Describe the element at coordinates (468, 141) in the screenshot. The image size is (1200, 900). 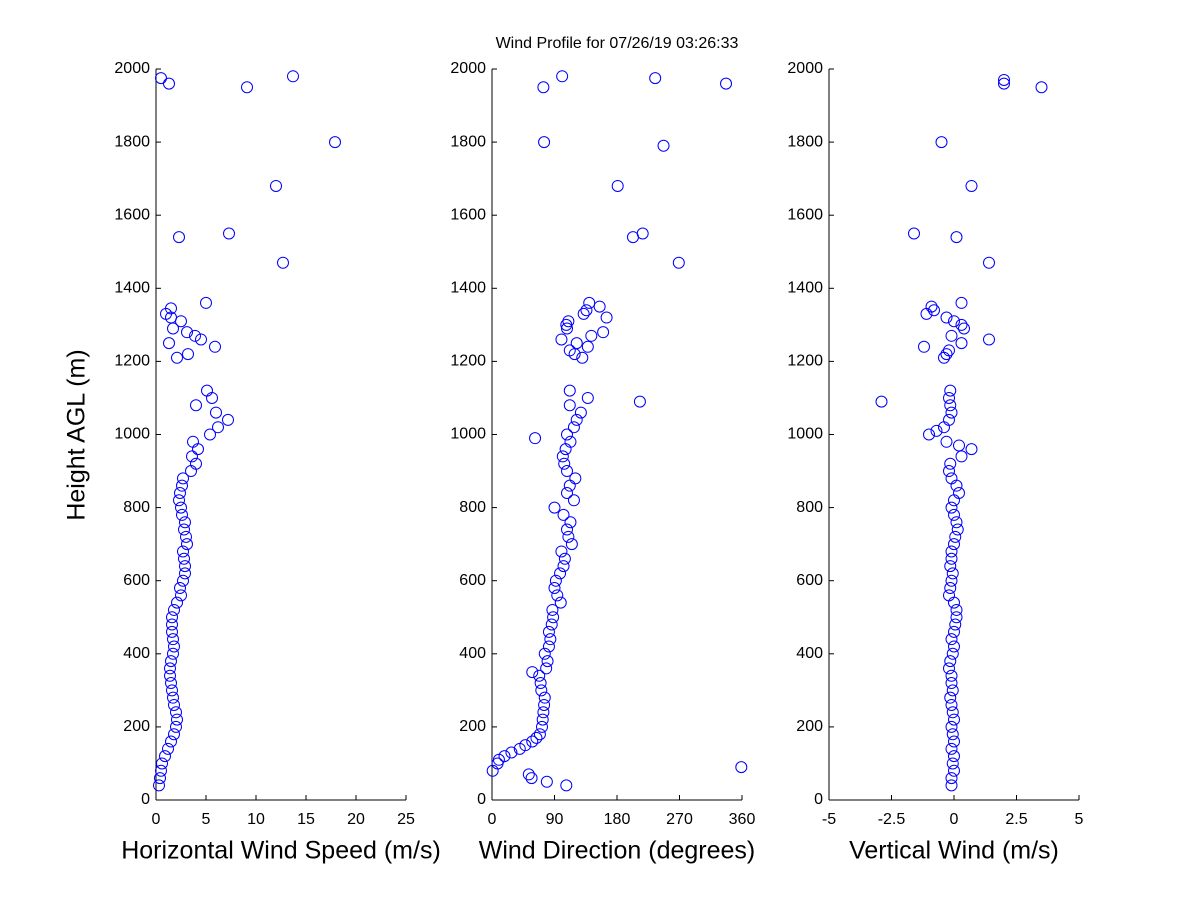
I see `y-tick-label: 1800` at that location.